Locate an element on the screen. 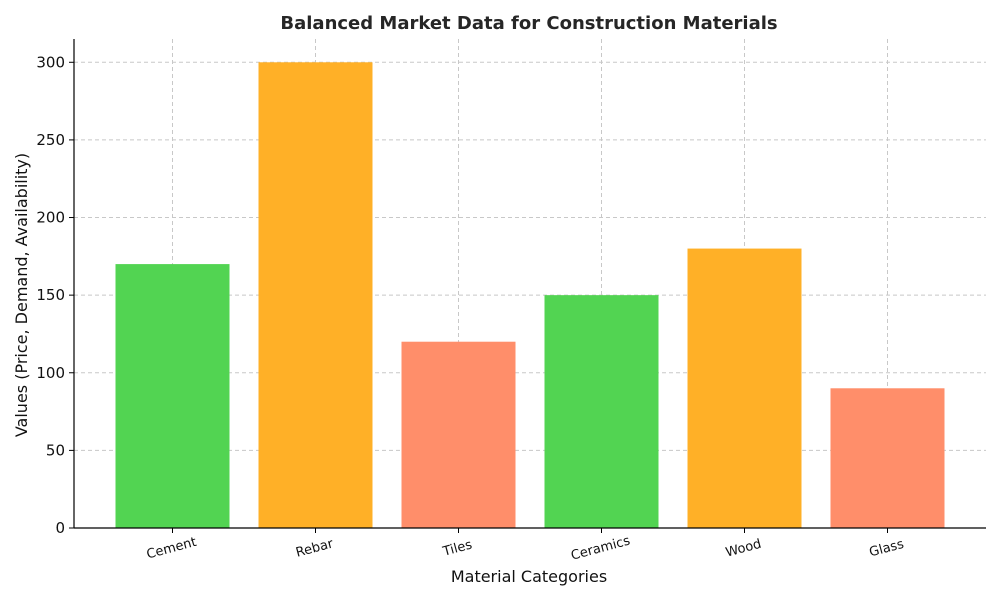  y-tick-label: 100 is located at coordinates (50, 373).